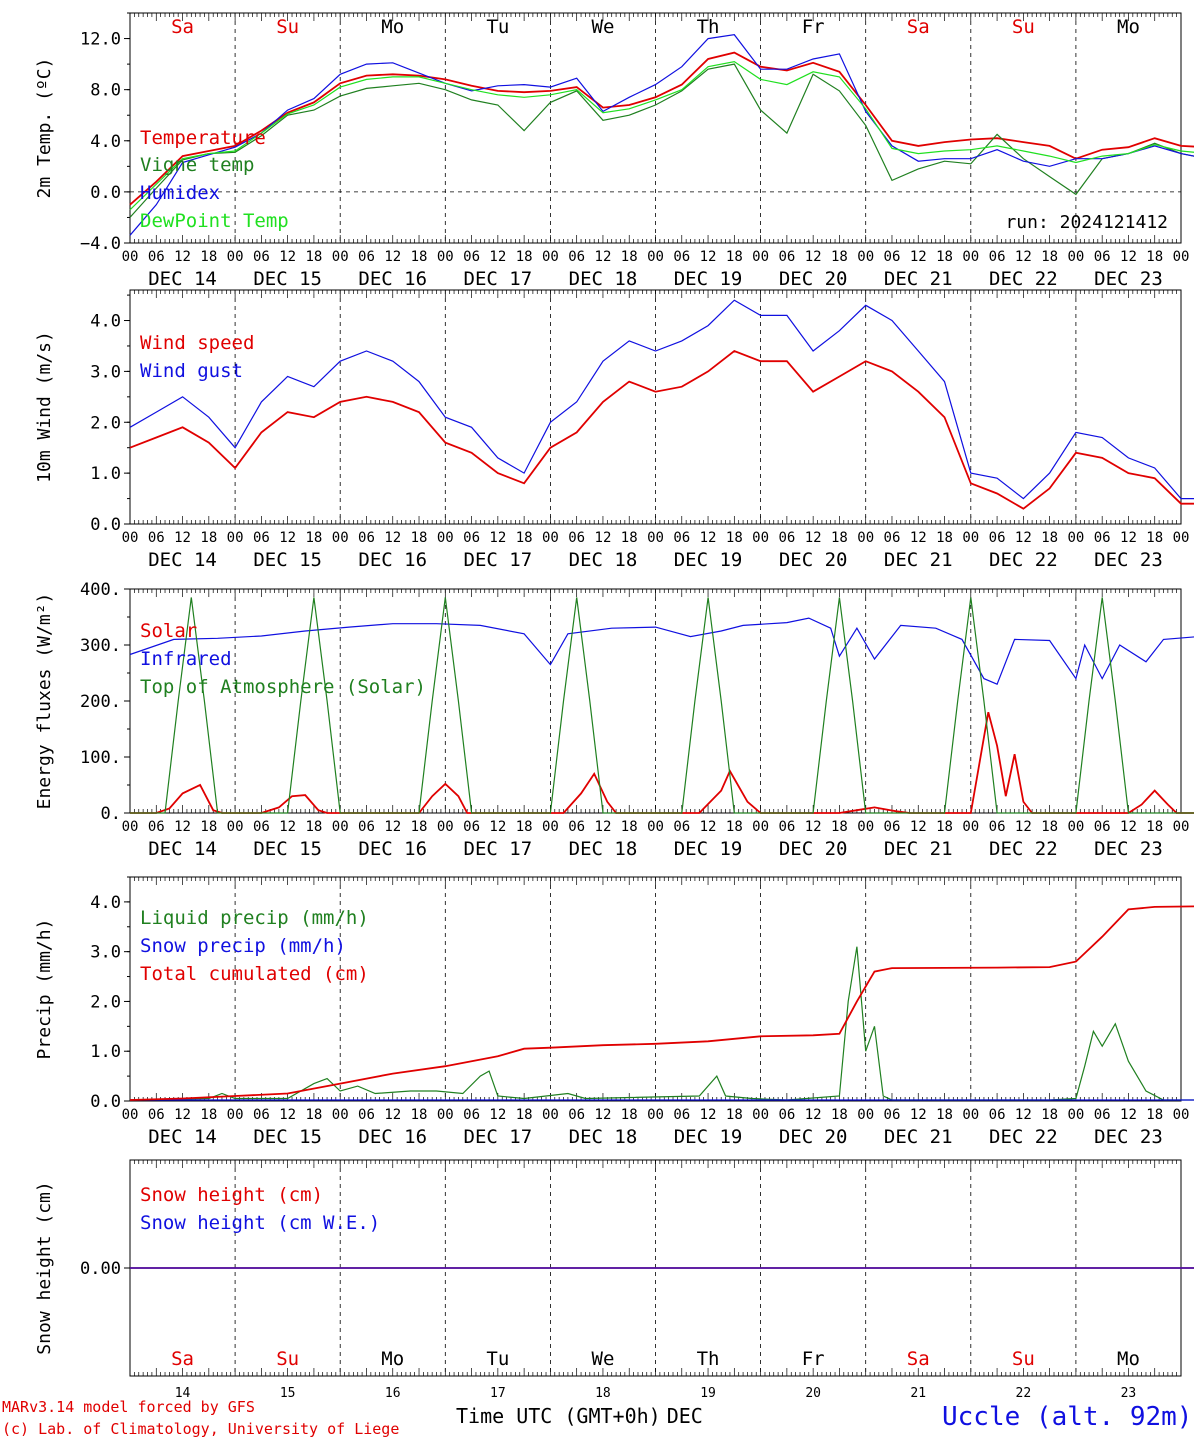  Describe the element at coordinates (186, 659) in the screenshot. I see `legend-entry: Infrared` at that location.